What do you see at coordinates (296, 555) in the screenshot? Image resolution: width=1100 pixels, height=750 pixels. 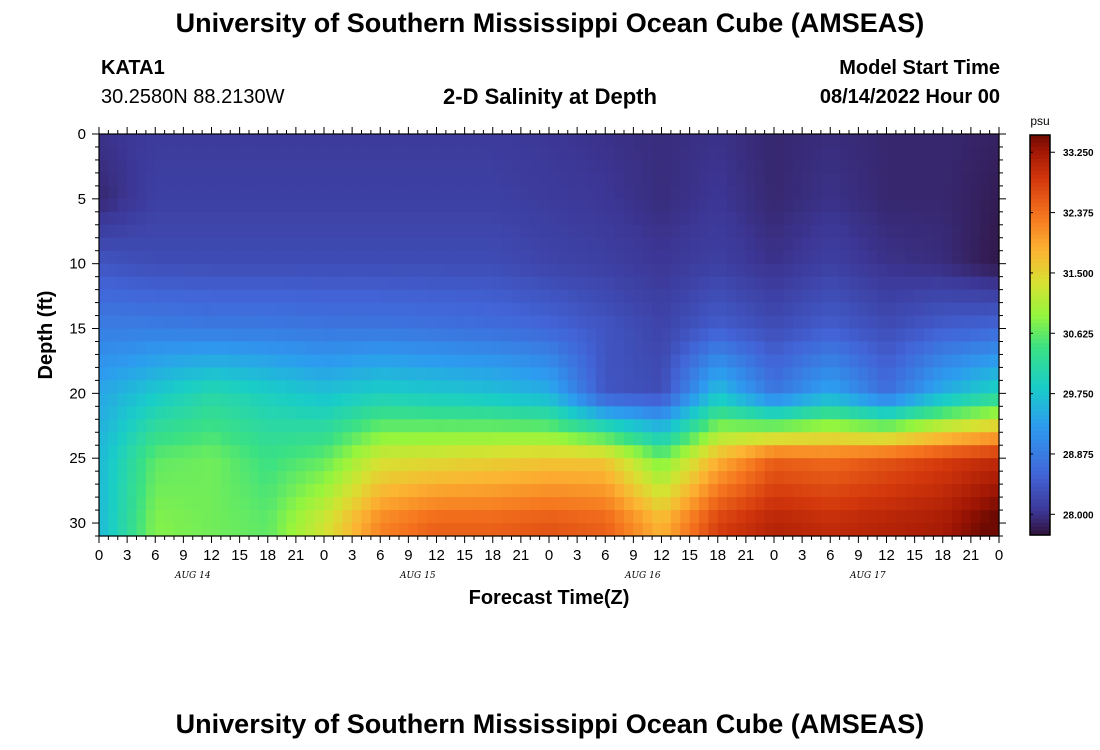 I see `x-tick-label: 21` at bounding box center [296, 555].